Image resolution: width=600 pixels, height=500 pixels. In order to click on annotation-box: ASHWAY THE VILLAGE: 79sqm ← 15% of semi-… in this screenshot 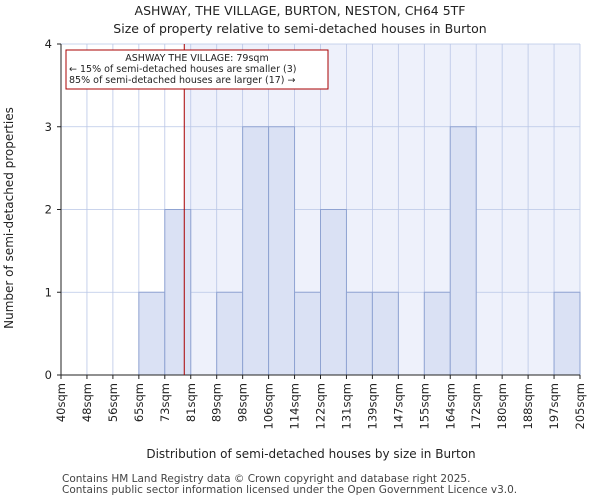, I will do `click(197, 69)`.